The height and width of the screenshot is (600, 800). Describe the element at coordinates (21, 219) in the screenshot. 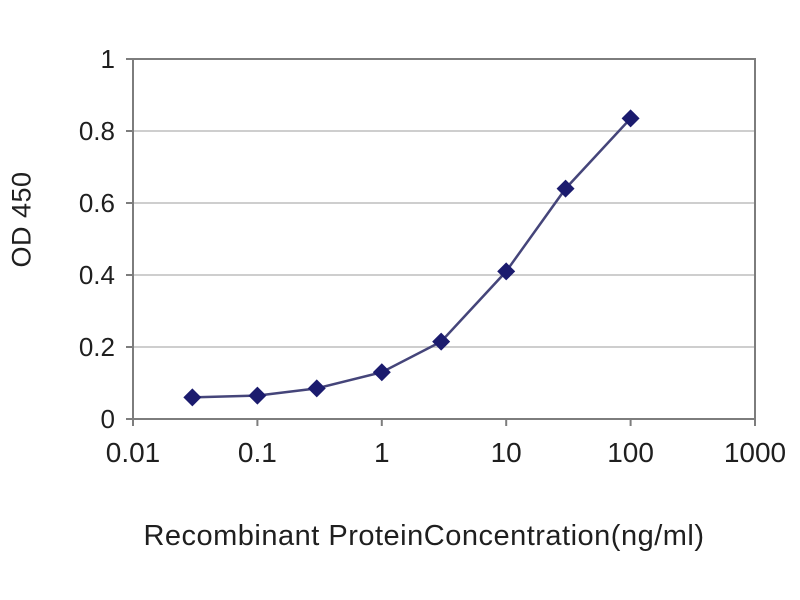

I see `y-axis-title: OD 450` at that location.